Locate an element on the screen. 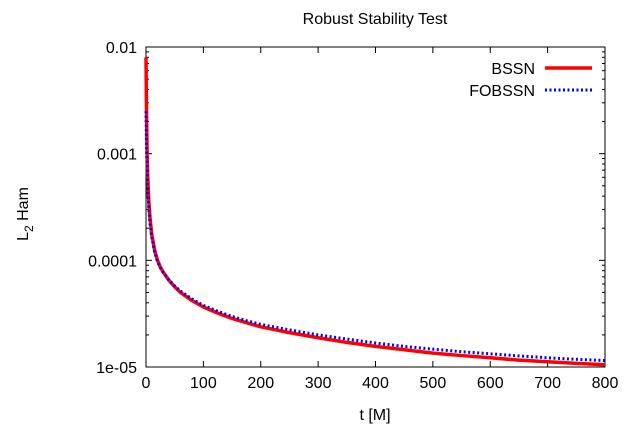  x-tick-label: 200 is located at coordinates (260, 383).